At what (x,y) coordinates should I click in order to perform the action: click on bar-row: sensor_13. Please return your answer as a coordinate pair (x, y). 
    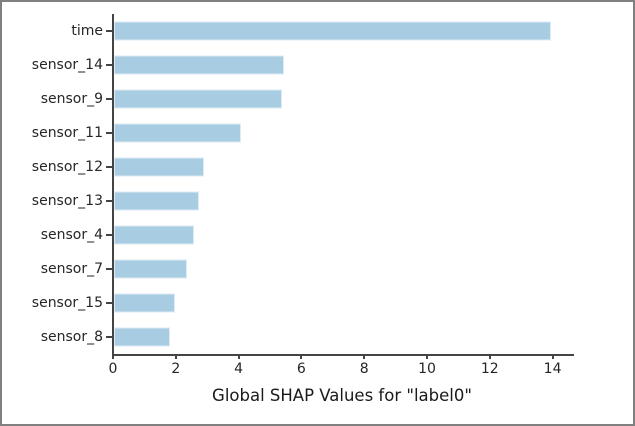
    Looking at the image, I should click on (303, 201).